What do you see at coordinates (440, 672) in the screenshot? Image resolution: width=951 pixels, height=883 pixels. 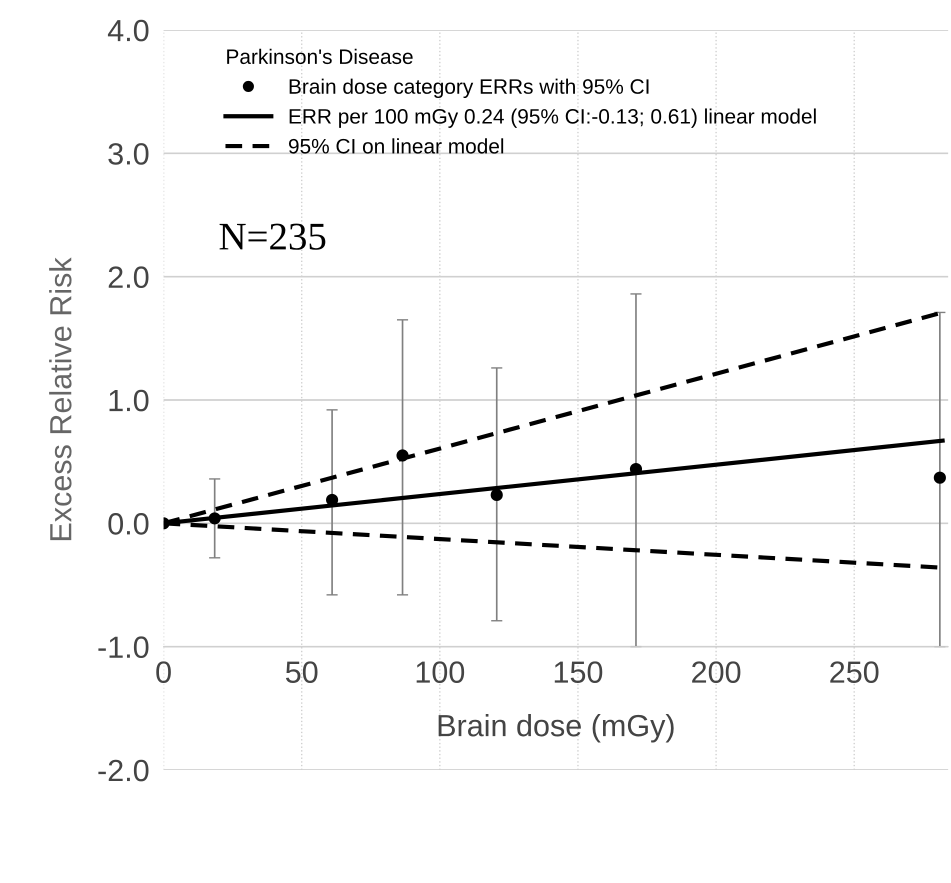 I see `x-tick-label: 100` at bounding box center [440, 672].